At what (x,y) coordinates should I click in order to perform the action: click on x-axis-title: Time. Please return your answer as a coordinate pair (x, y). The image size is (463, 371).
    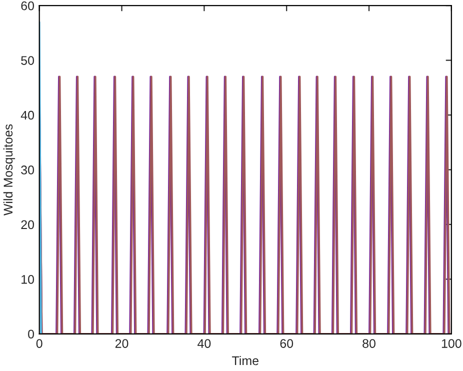
    Looking at the image, I should click on (245, 361).